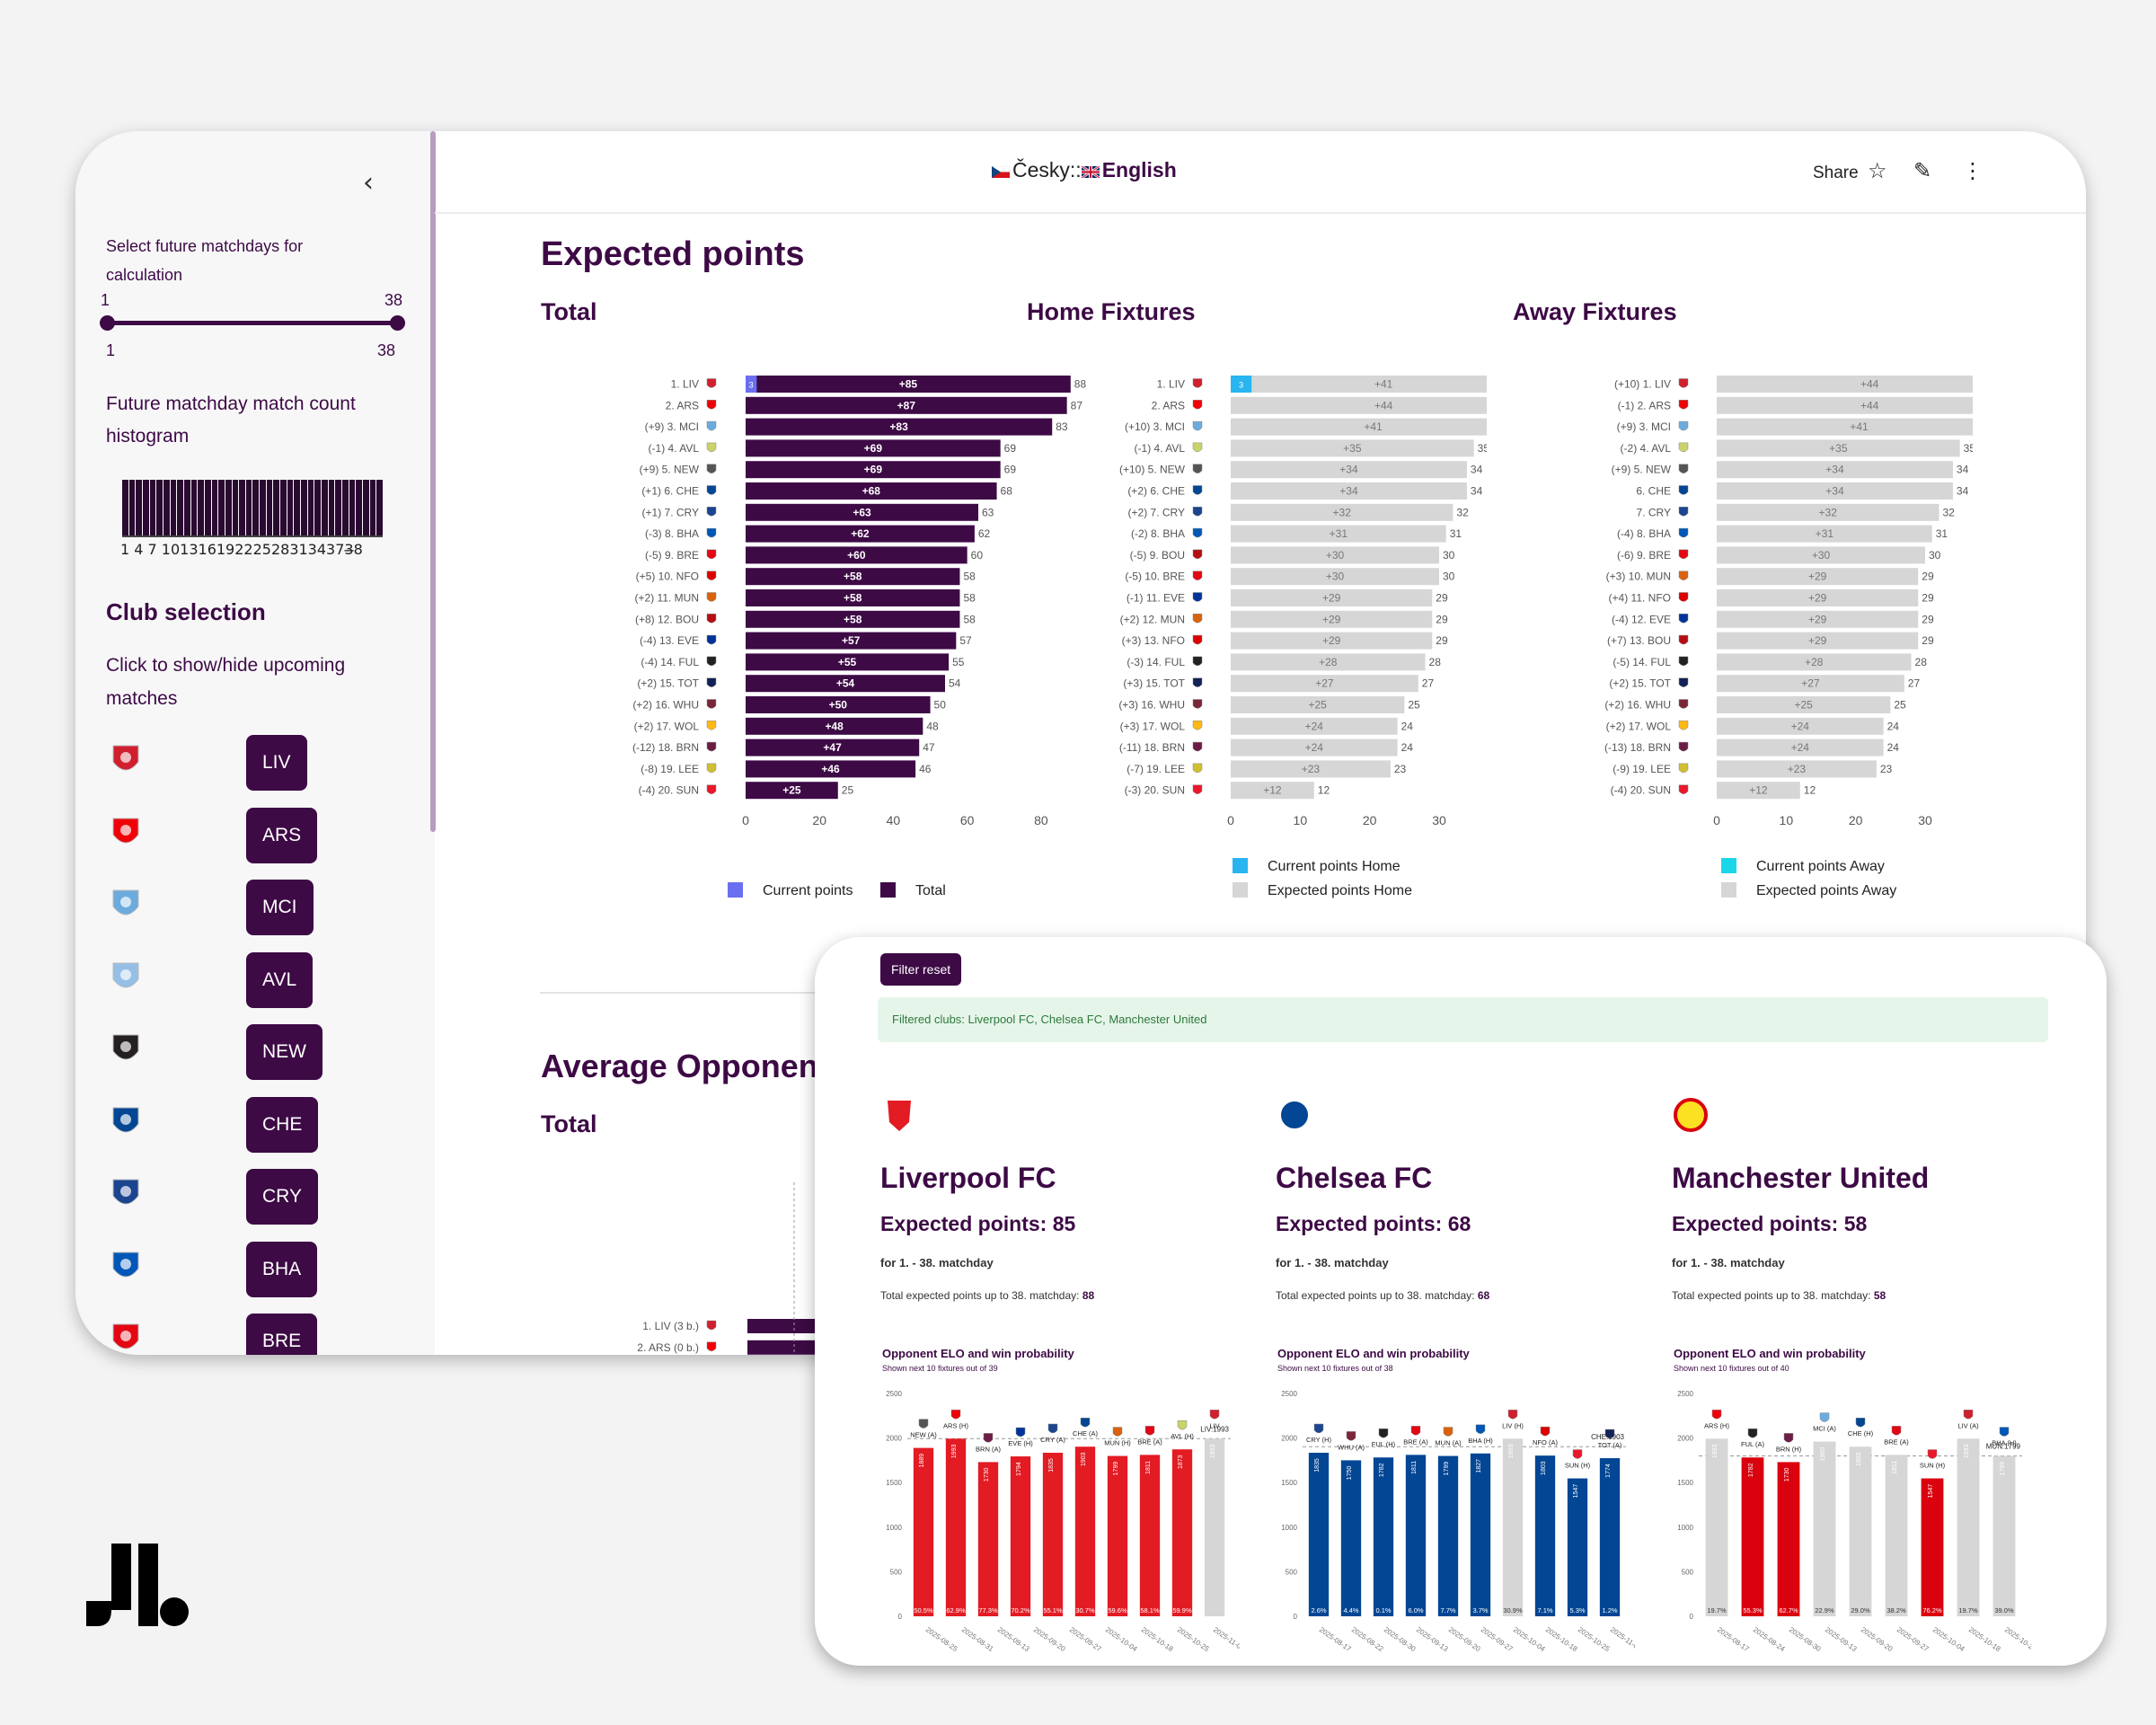 The width and height of the screenshot is (2156, 1725). I want to click on opponent-label: SUN (H), so click(1933, 1466).